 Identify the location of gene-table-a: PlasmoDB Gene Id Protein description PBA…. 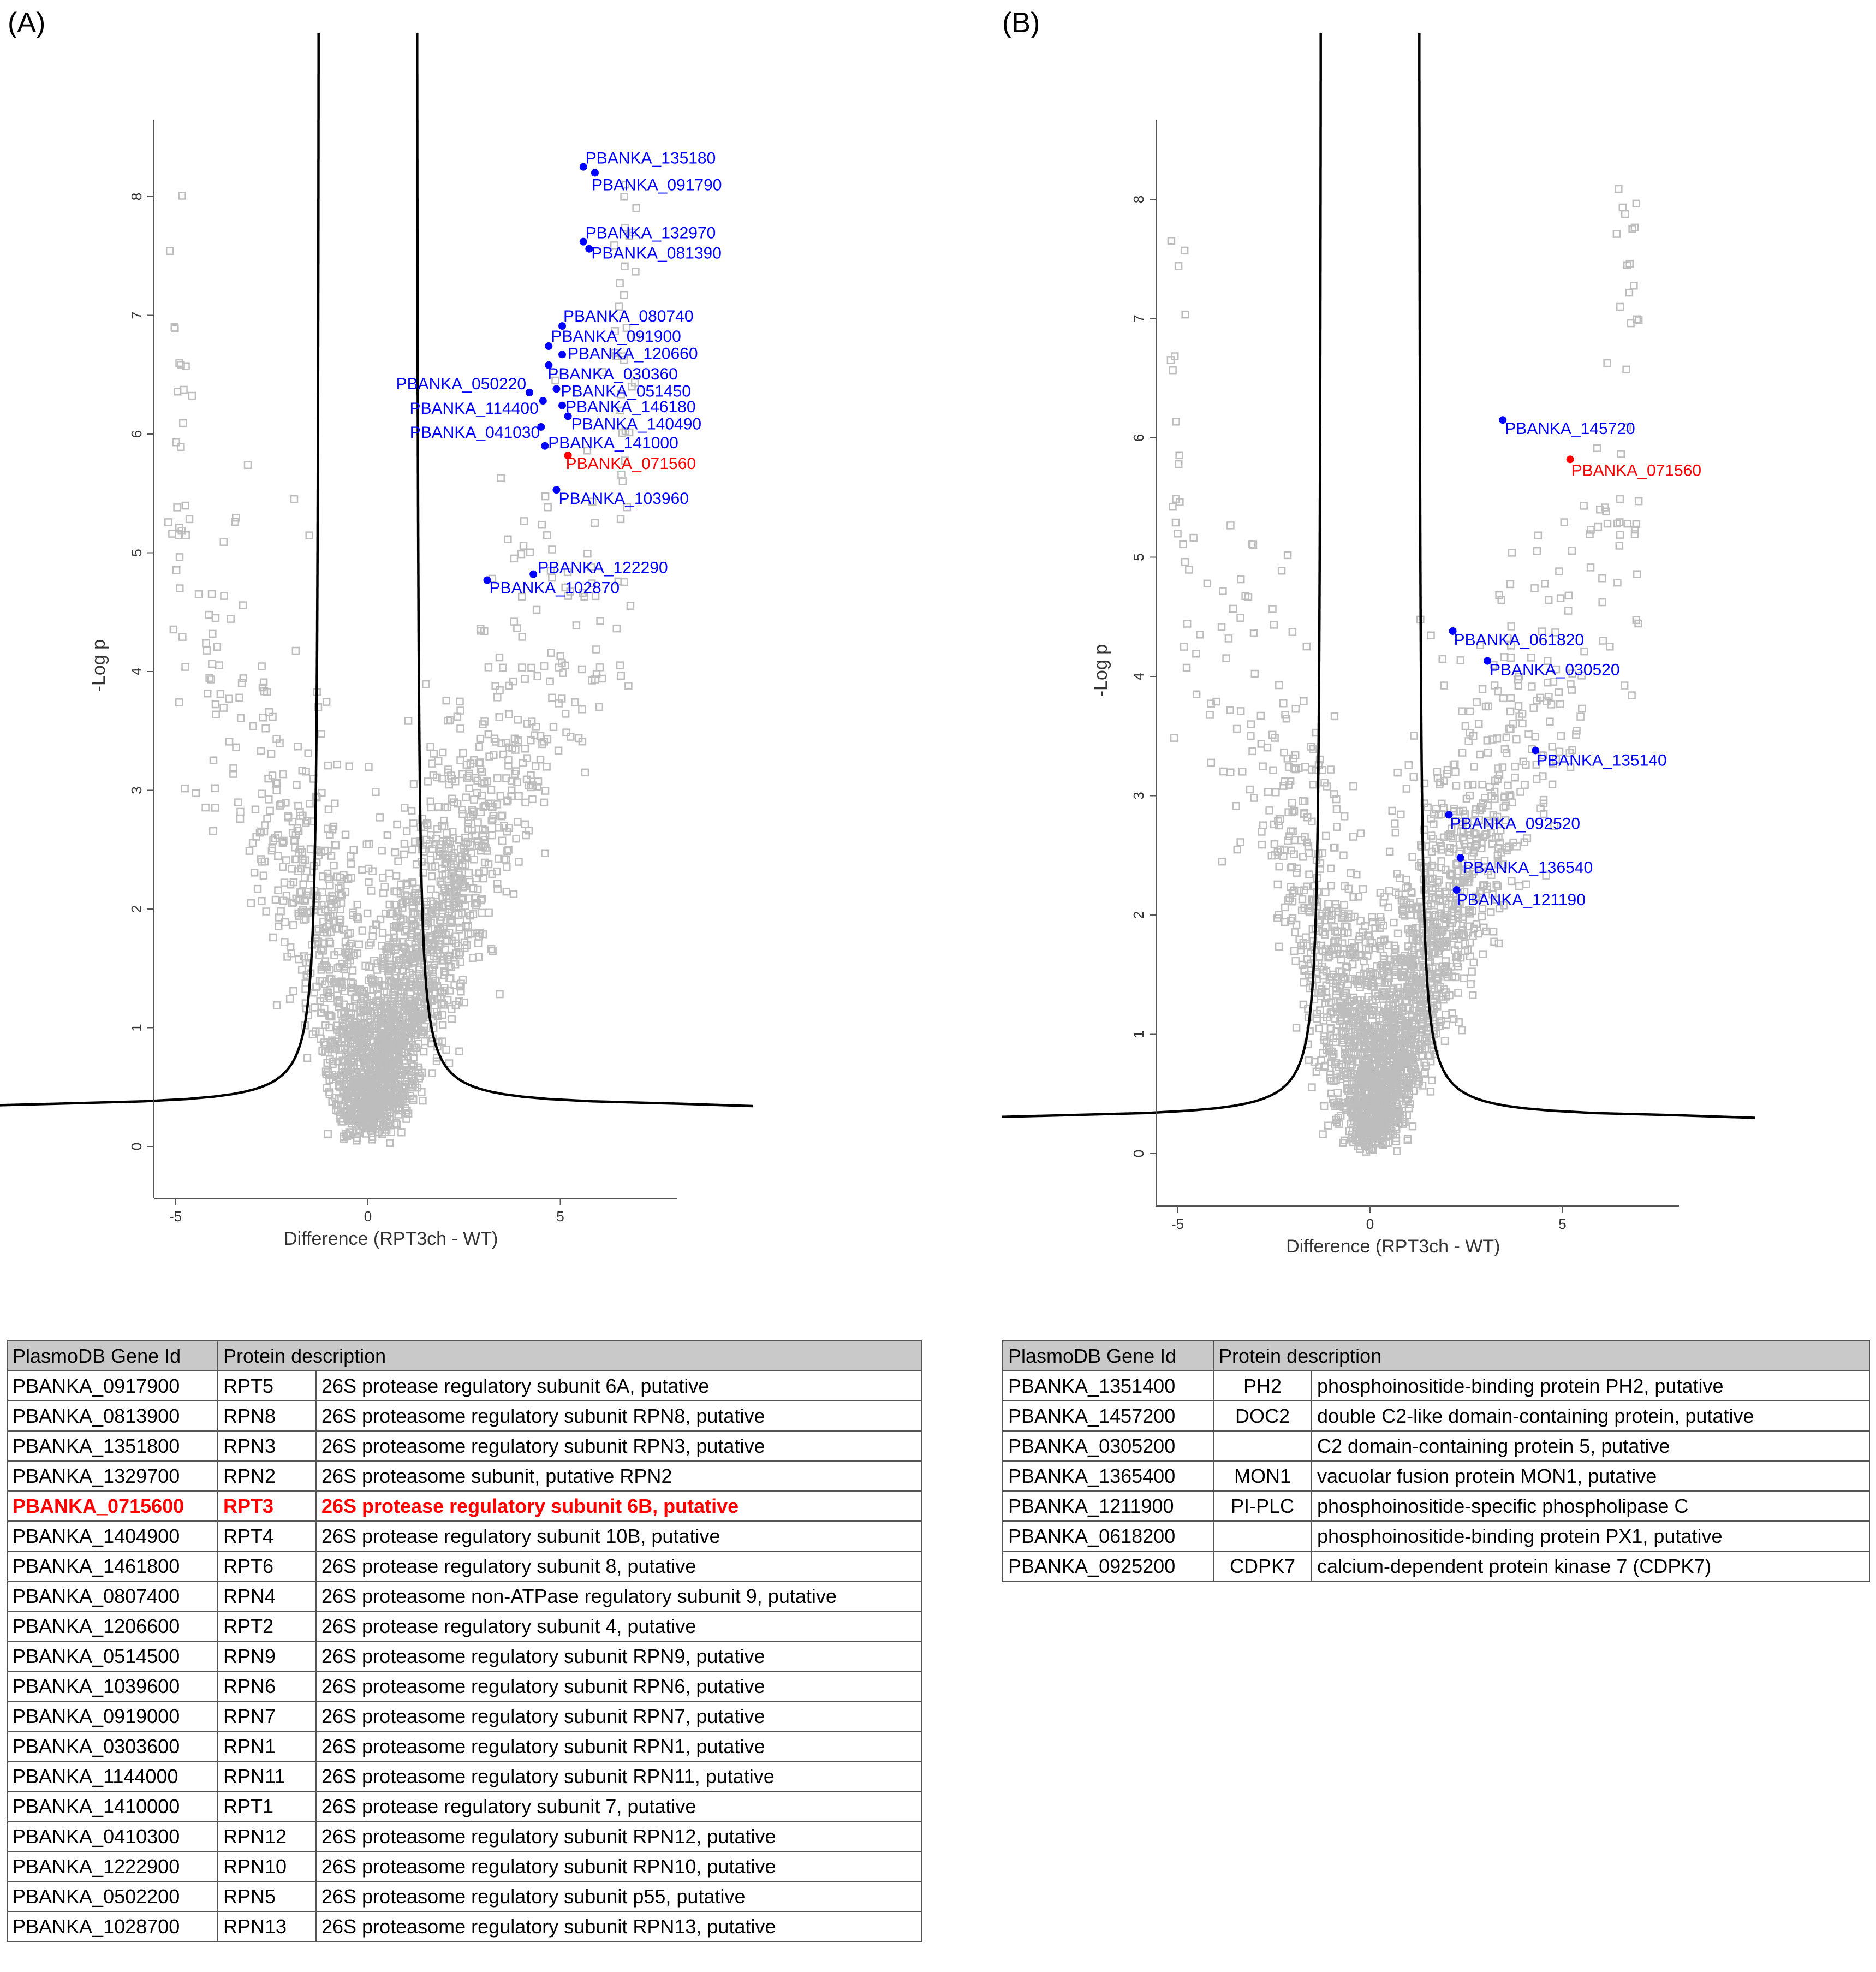
(464, 1641).